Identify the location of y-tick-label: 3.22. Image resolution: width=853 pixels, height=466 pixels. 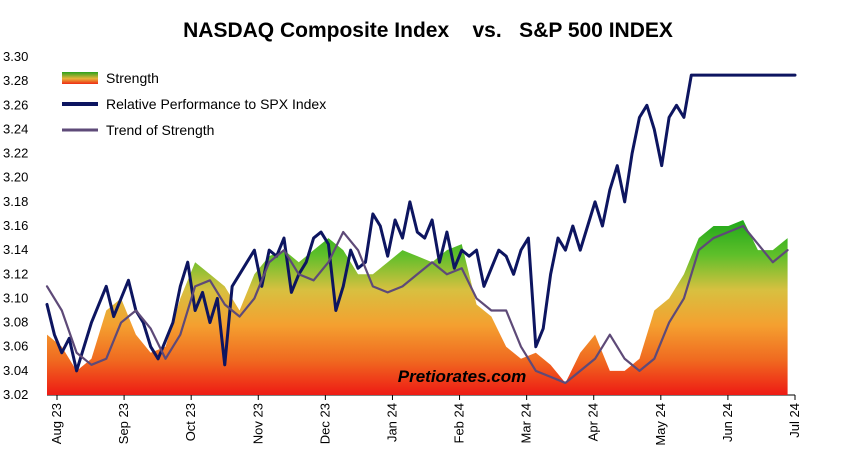
(15, 153).